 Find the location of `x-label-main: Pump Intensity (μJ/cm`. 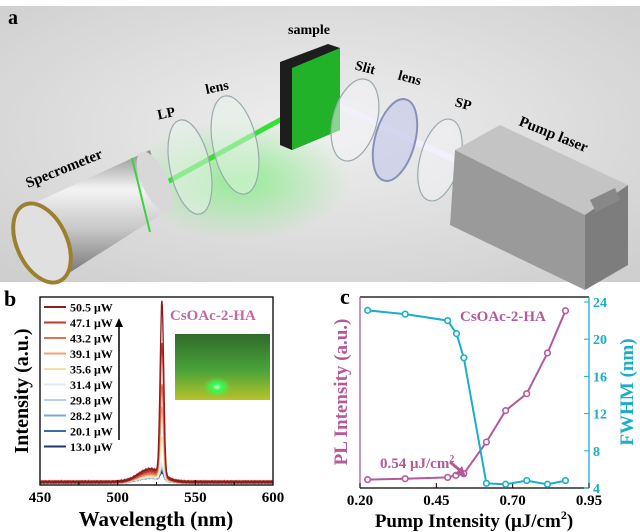

x-label-main: Pump Intensity (μJ/cm is located at coordinates (468, 521).